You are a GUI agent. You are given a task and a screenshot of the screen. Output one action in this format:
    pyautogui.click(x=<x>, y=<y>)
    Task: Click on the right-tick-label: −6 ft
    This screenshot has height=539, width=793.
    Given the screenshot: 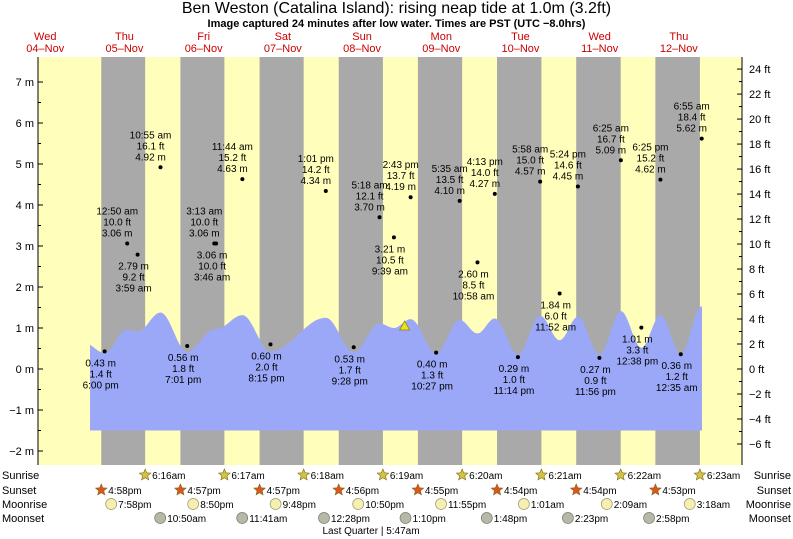 What is the action you would take?
    pyautogui.click(x=760, y=445)
    